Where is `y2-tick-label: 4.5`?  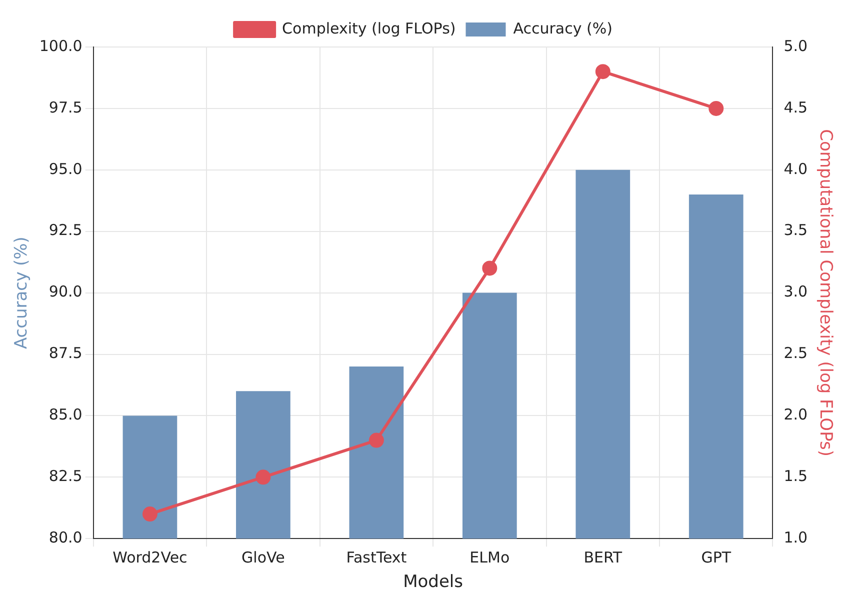
y2-tick-label: 4.5 is located at coordinates (796, 107).